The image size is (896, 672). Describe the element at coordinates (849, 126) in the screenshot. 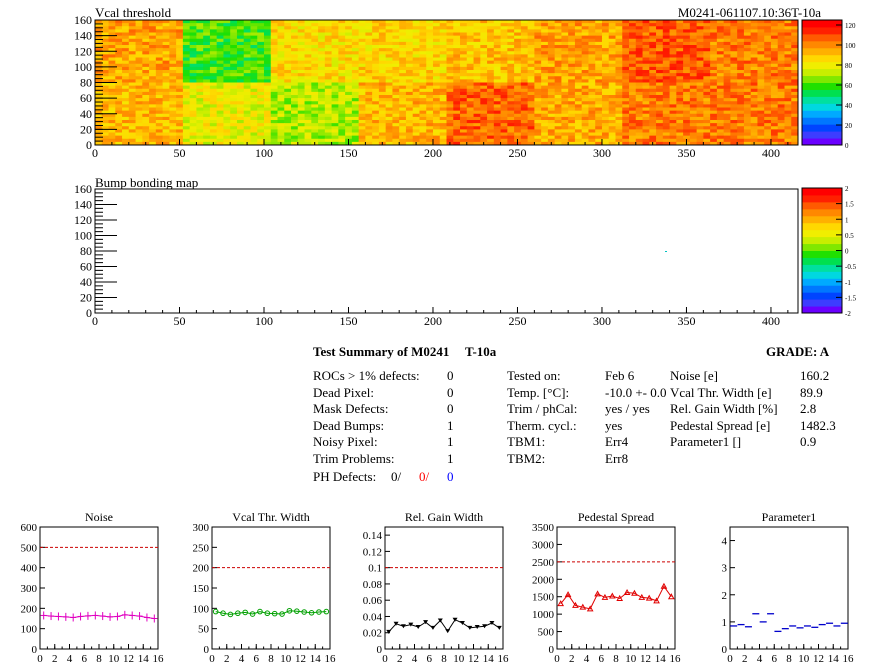

I see `vcal-map-palette-label: 20` at that location.